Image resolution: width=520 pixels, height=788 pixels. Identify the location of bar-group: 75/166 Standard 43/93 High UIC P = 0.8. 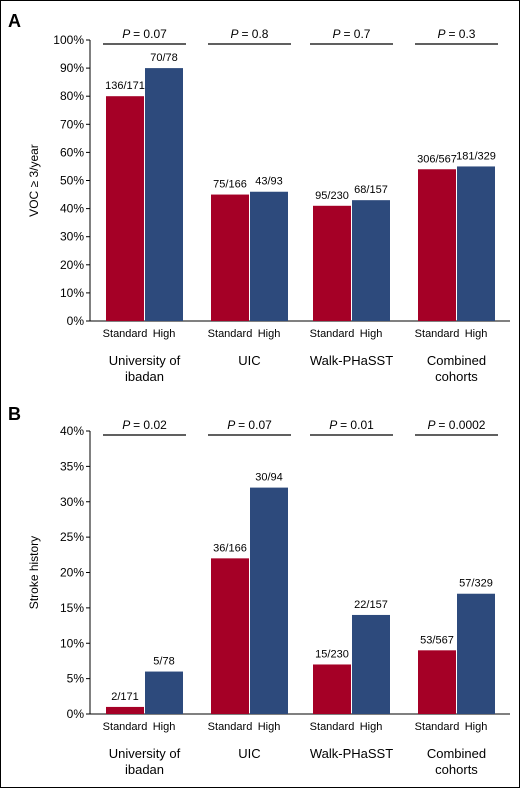
(249, 197).